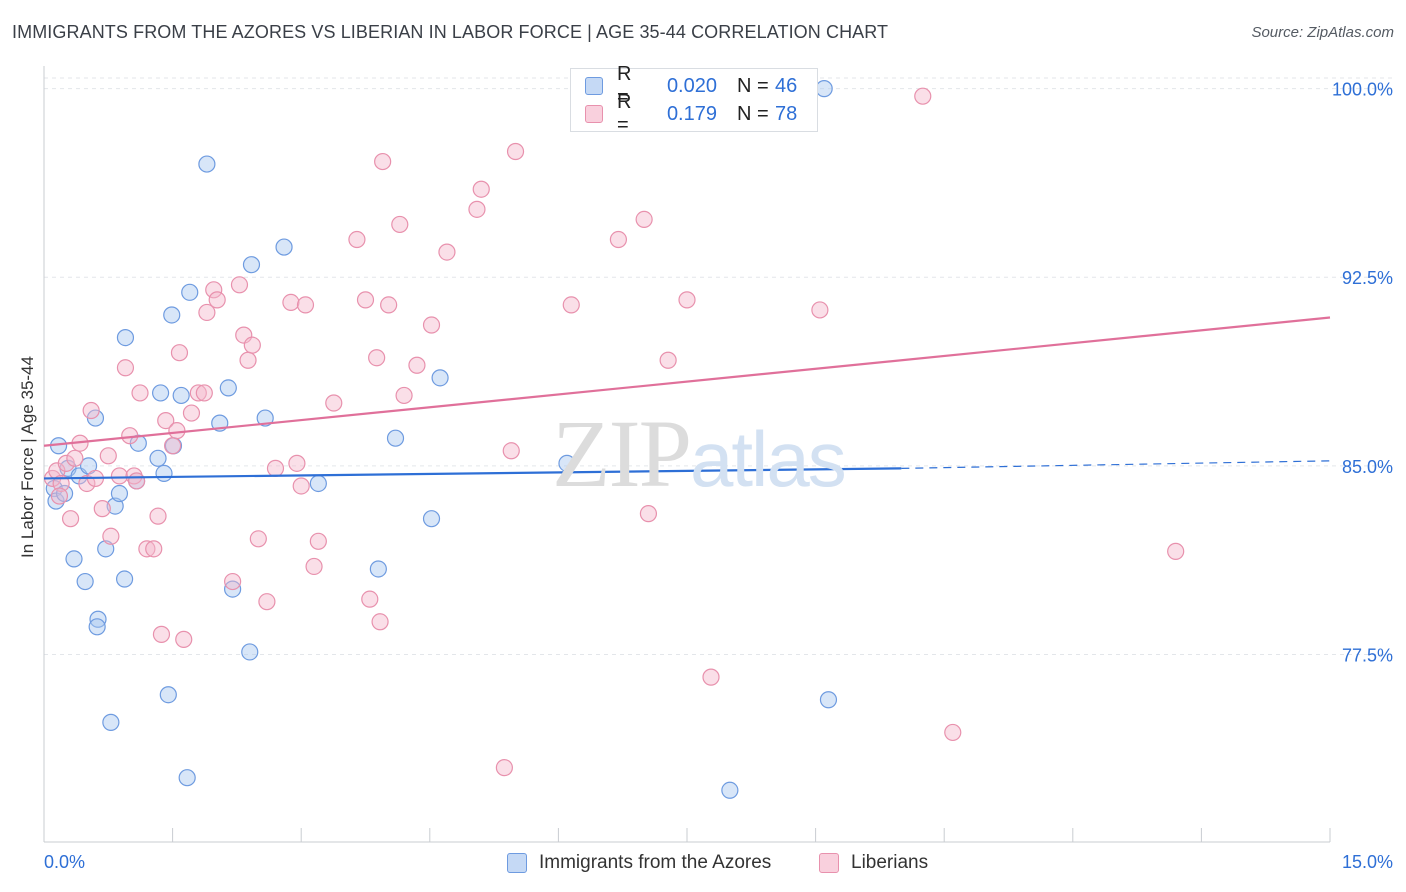  I want to click on x-tick-label-max: 15.0%, so click(1367, 862).